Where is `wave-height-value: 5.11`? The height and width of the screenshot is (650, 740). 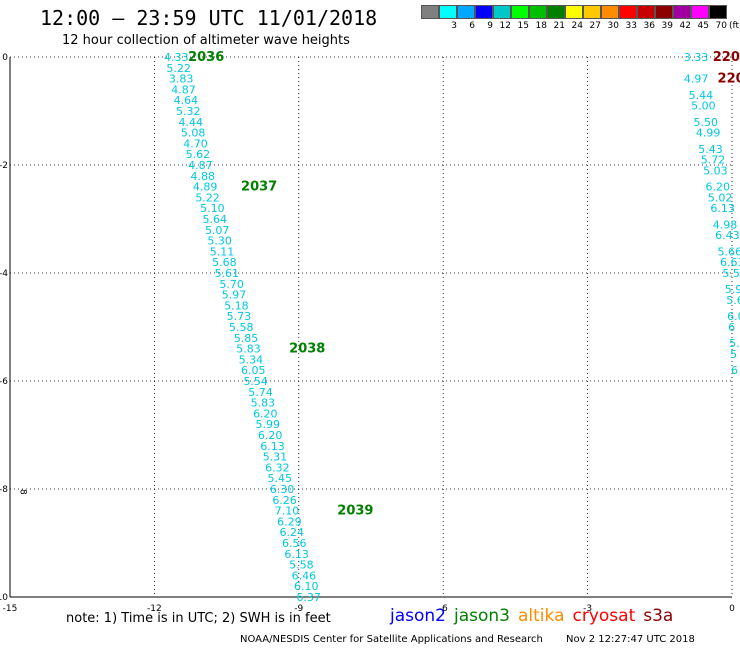
wave-height-value: 5.11 is located at coordinates (222, 251).